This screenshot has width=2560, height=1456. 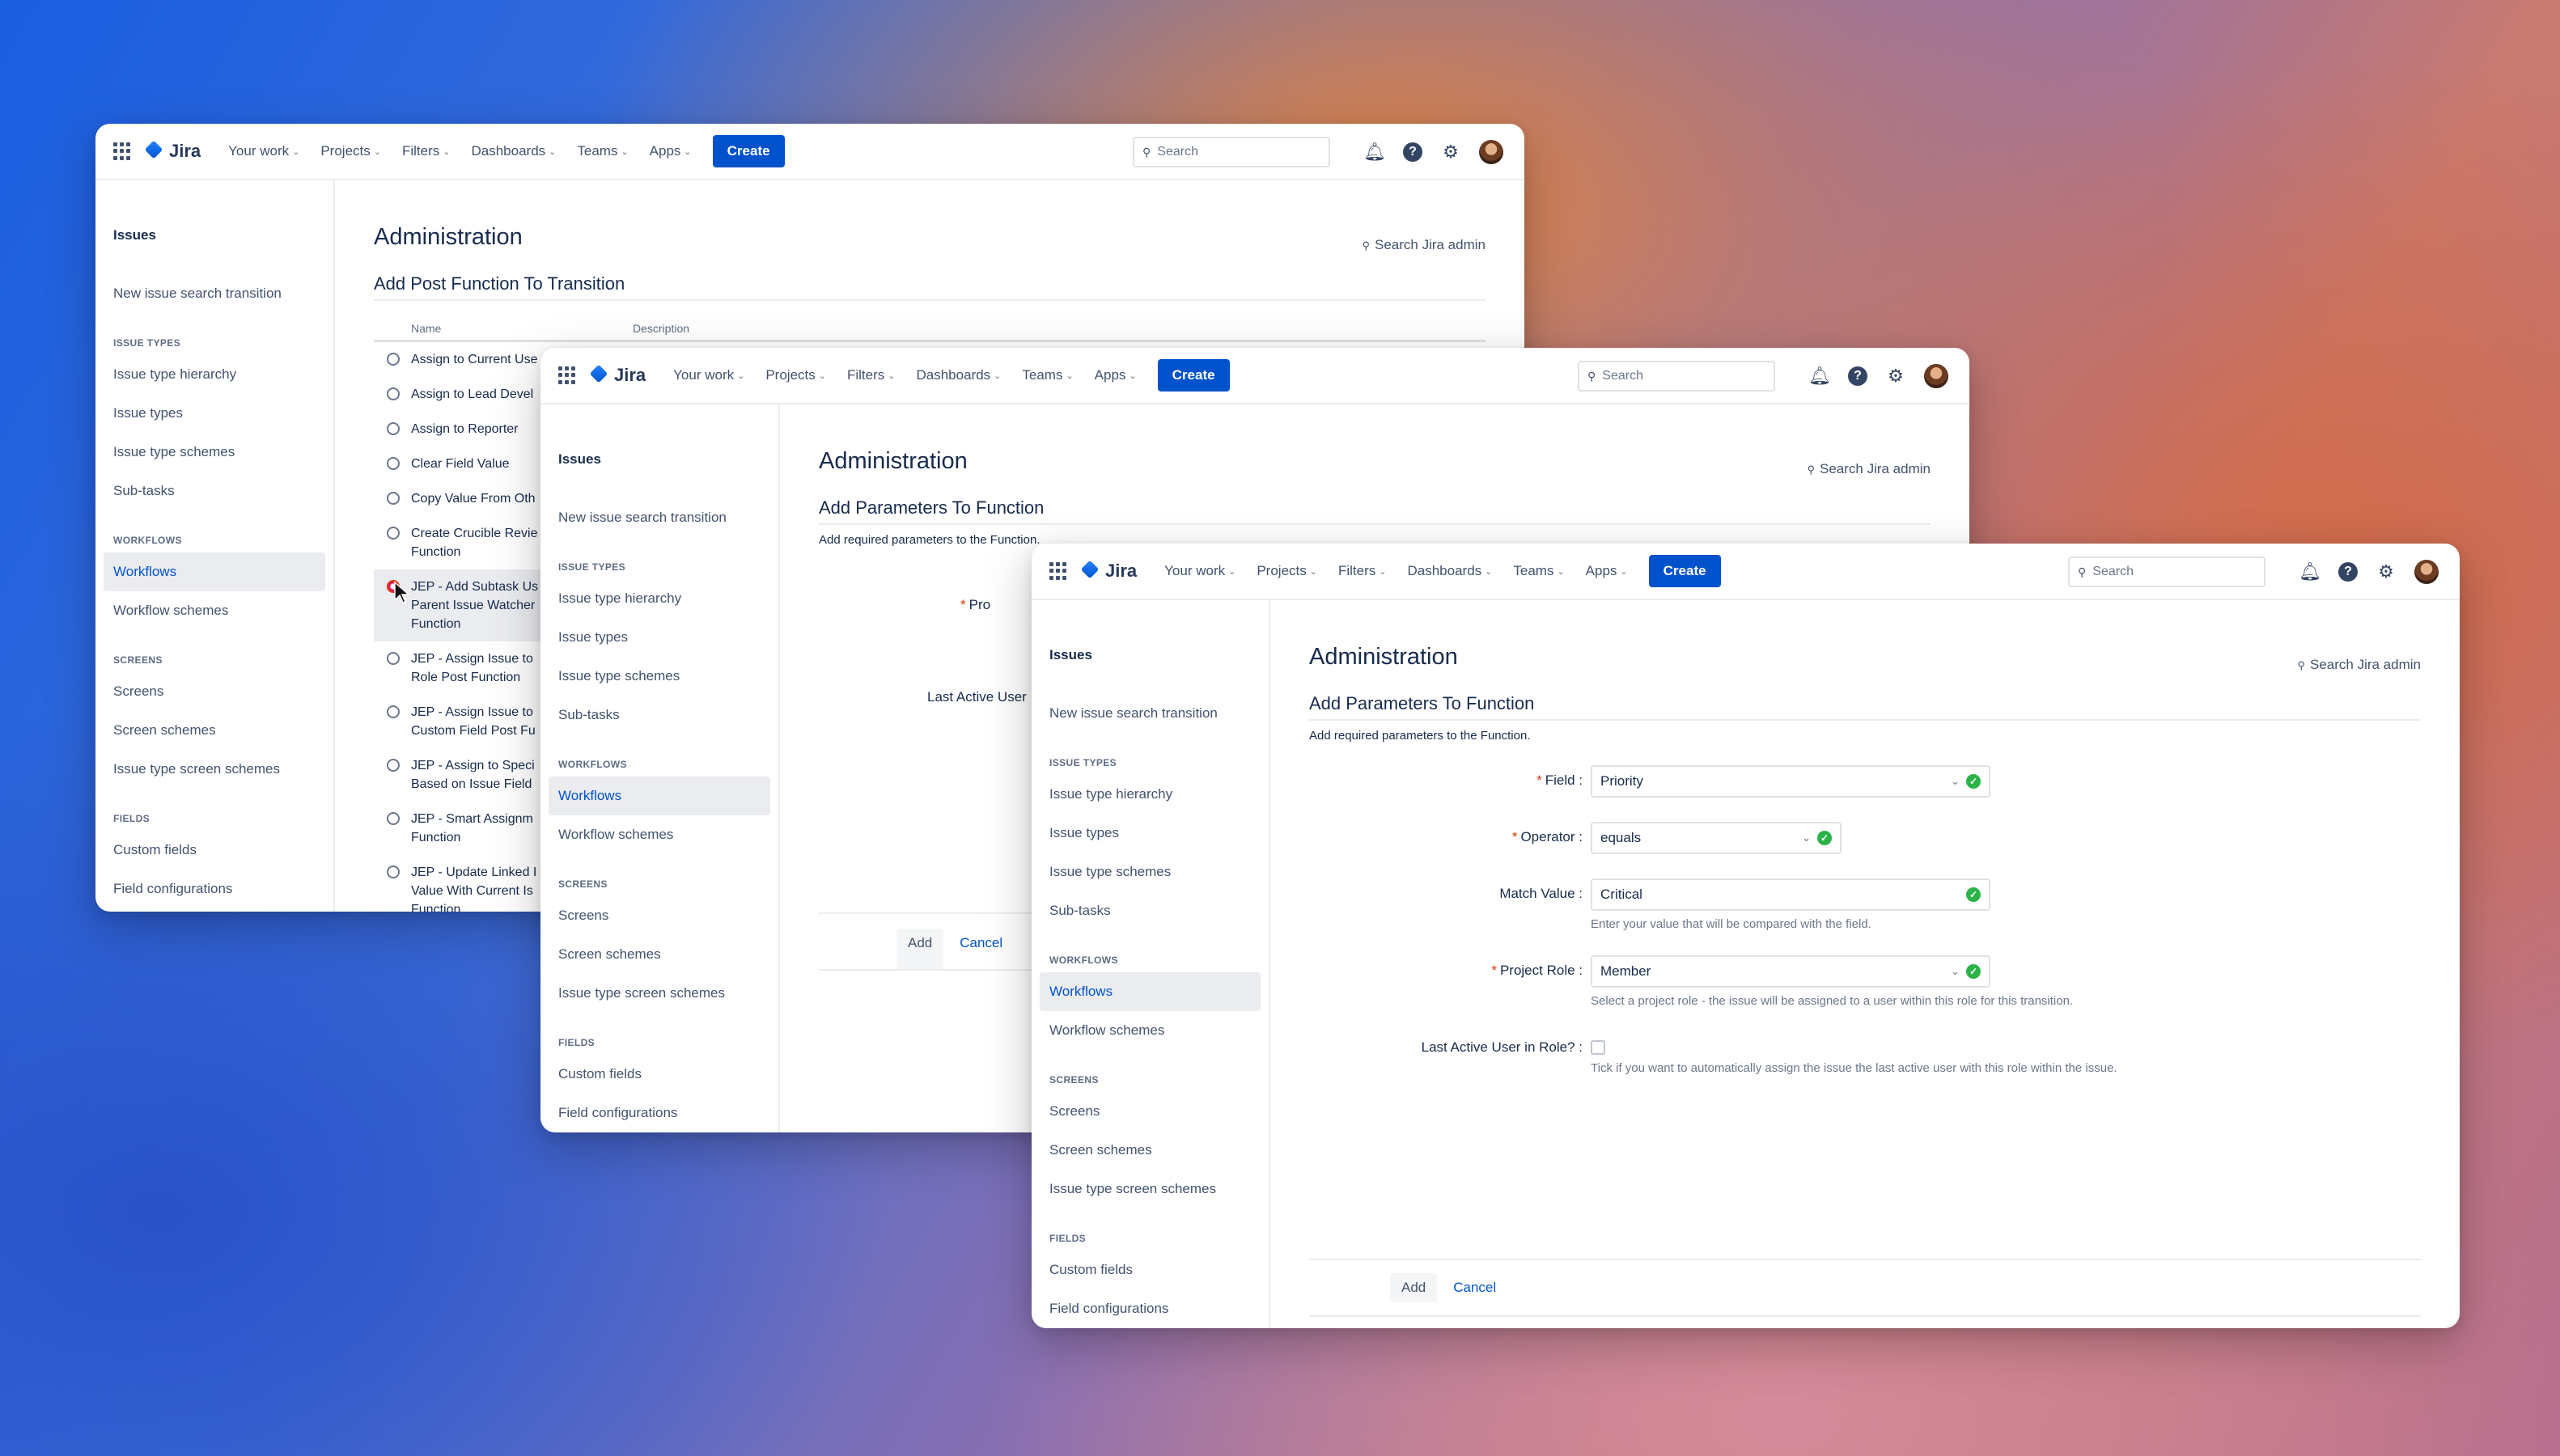 I want to click on list-item: Clear Field Value, so click(x=930, y=464).